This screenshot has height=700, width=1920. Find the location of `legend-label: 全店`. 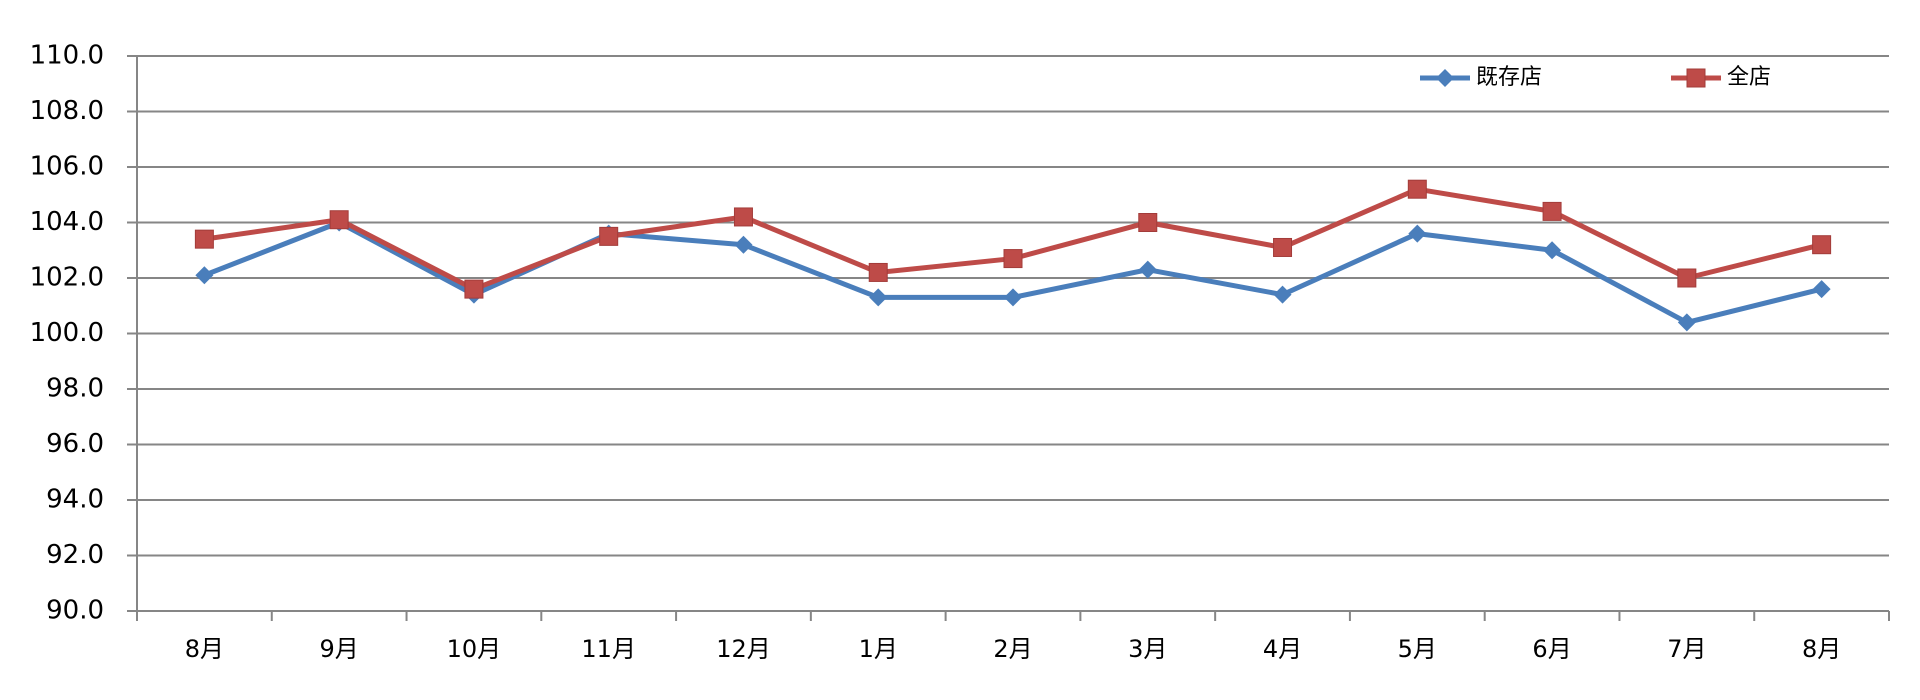

legend-label: 全店 is located at coordinates (1749, 77).